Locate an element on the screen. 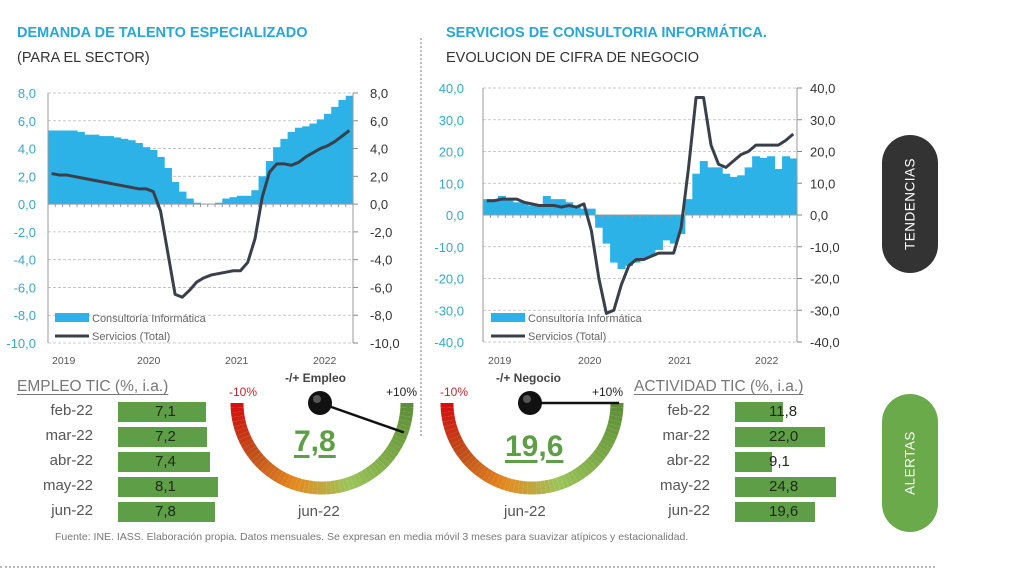  alertas-button: ALERTAS is located at coordinates (910, 463).